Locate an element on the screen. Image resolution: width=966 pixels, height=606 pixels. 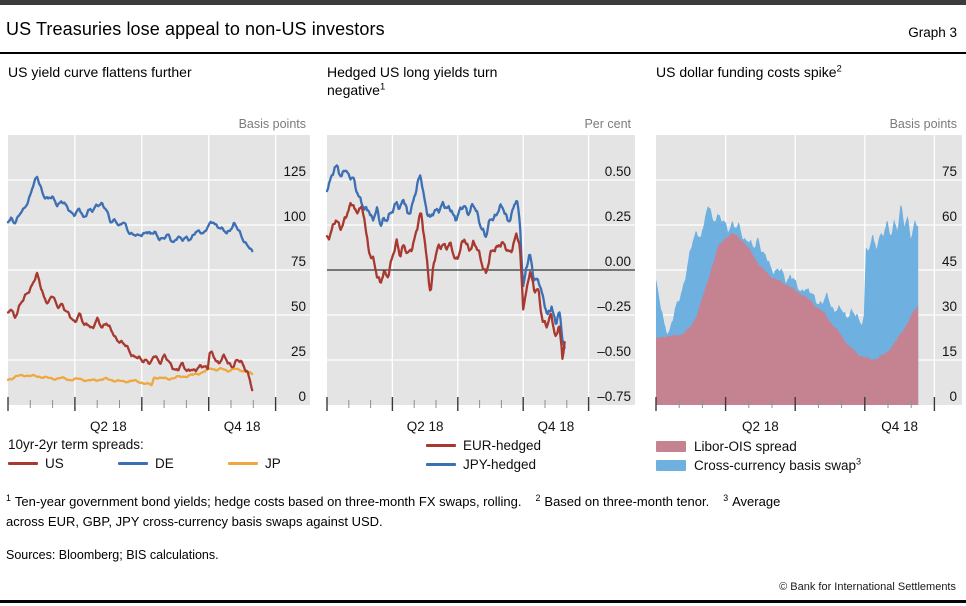
legend-items-row: US DE JP is located at coordinates (173, 463).